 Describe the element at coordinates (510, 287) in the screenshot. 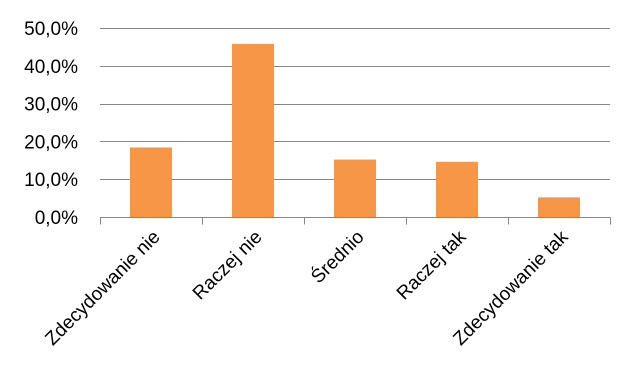

I see `x-category-label: Zdecydowanie tak` at that location.